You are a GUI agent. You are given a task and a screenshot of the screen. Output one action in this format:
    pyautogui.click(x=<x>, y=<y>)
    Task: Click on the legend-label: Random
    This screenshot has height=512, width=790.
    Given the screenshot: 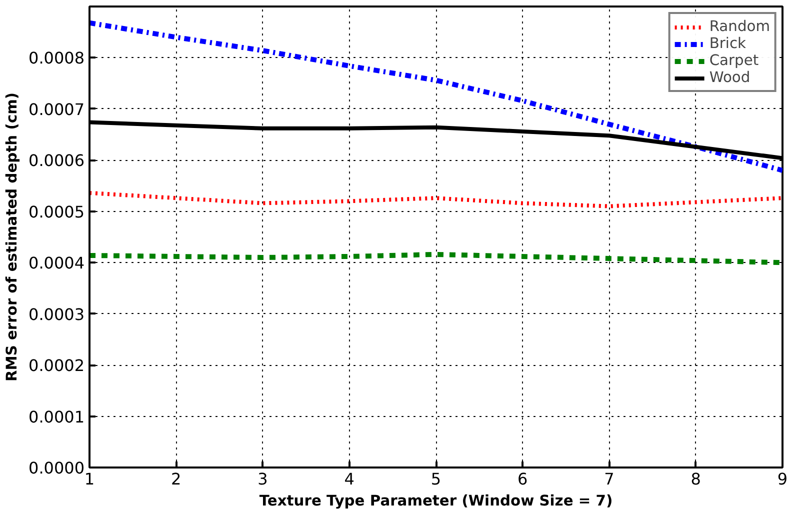 What is the action you would take?
    pyautogui.click(x=739, y=26)
    